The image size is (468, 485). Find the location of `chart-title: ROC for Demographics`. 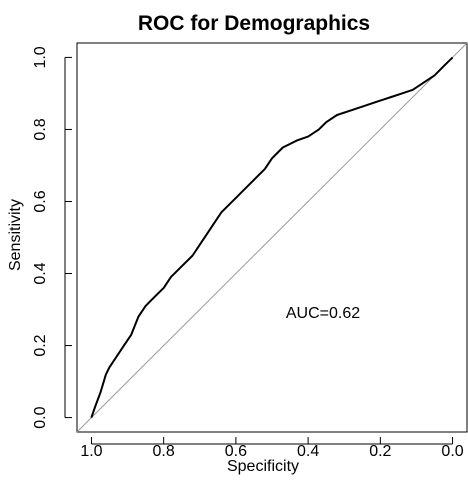

chart-title: ROC for Demographics is located at coordinates (254, 23).